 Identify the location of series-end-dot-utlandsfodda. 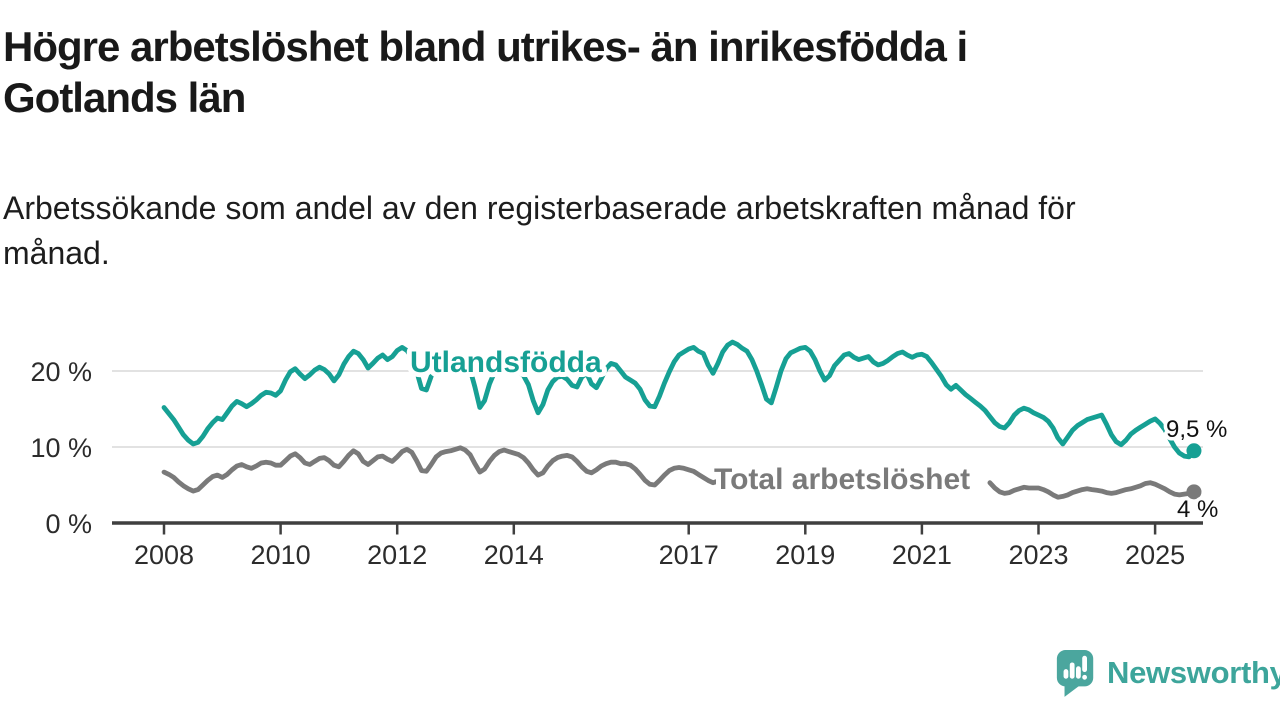
(1194, 451).